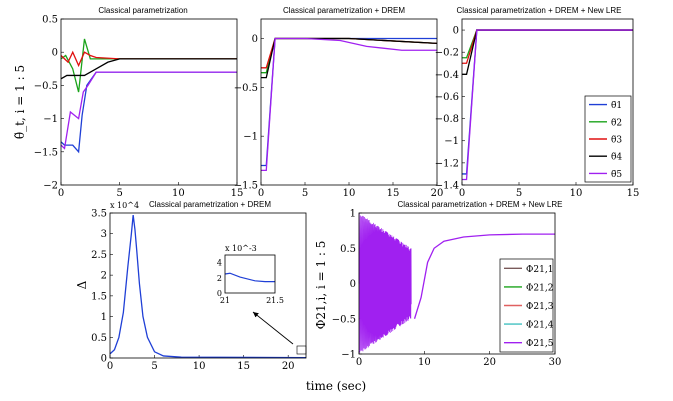  Describe the element at coordinates (275, 300) in the screenshot. I see `inset-x-tick: 21.5` at that location.